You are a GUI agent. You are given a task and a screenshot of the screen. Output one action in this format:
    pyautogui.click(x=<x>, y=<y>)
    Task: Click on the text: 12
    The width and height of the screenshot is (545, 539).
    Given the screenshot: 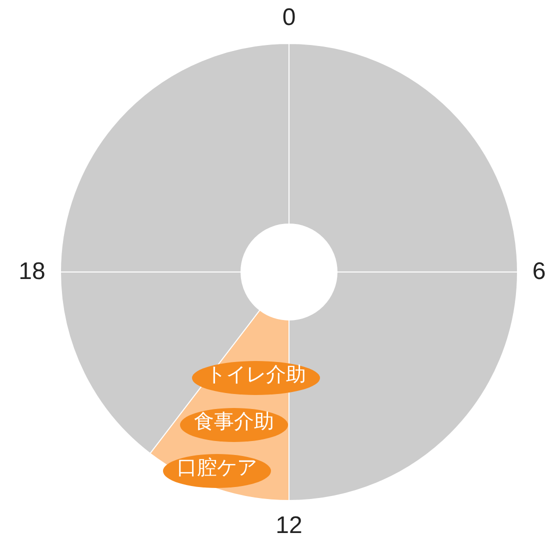 What is the action you would take?
    pyautogui.click(x=289, y=525)
    